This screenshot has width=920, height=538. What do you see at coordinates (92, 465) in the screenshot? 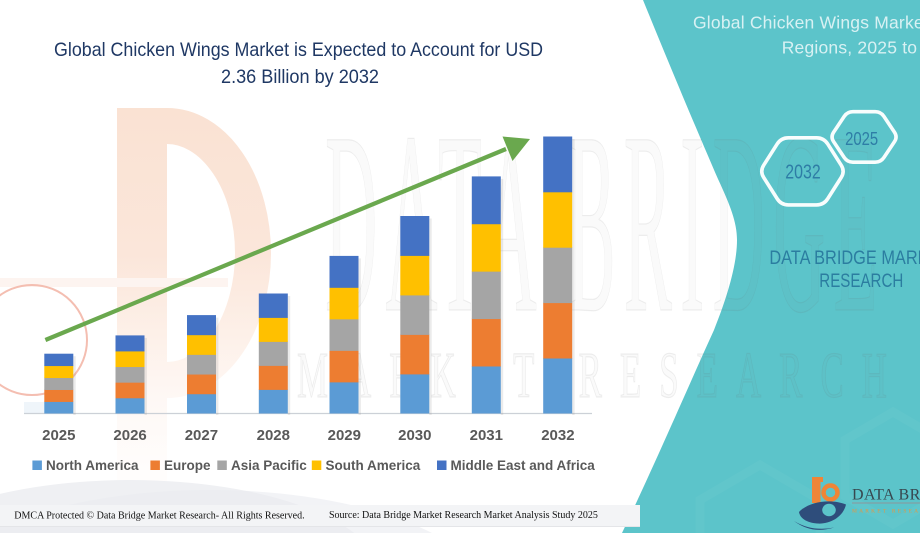
I see `svg-text: North America` at bounding box center [92, 465].